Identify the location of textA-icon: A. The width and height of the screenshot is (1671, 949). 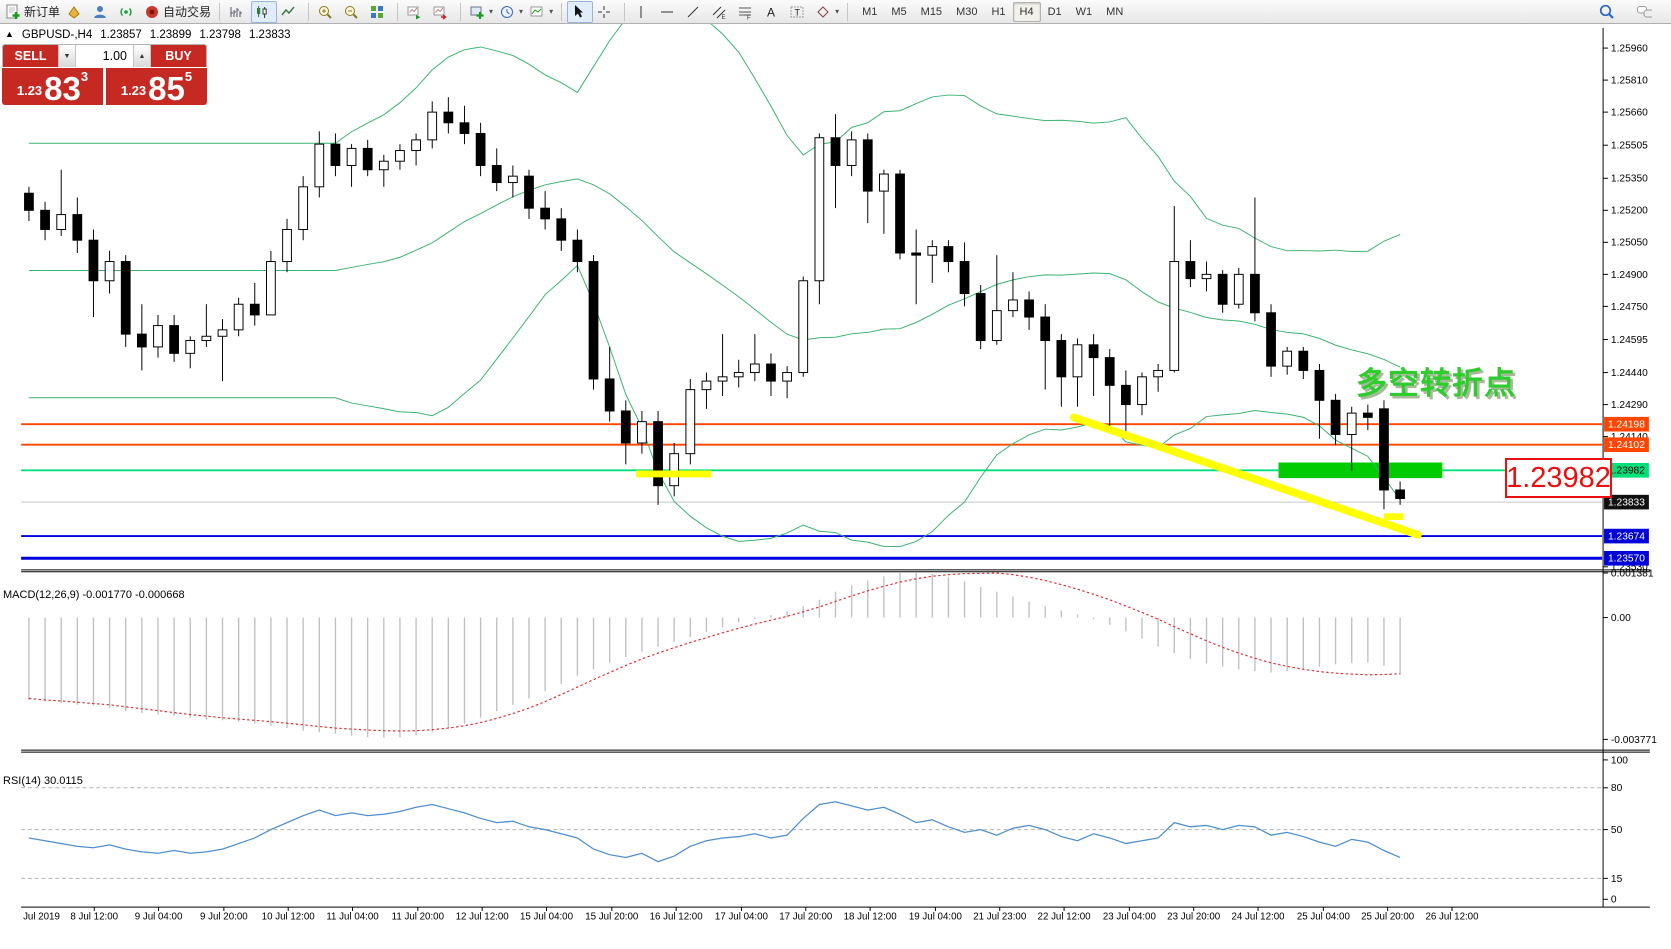
(771, 12).